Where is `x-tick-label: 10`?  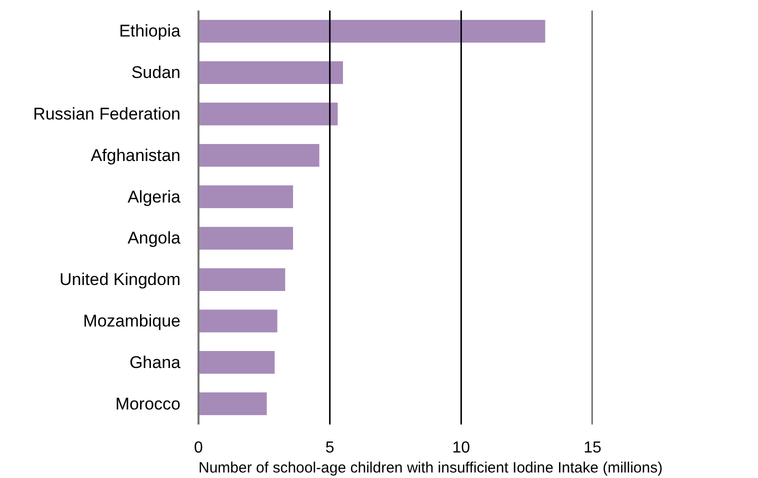 x-tick-label: 10 is located at coordinates (461, 448).